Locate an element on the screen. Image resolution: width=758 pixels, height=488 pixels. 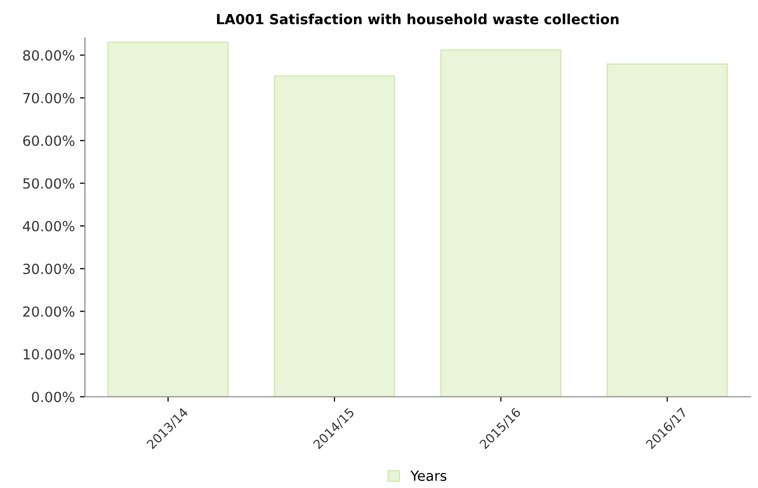
chart-title: LA001 Satisfaction with household waste collection is located at coordinates (417, 19).